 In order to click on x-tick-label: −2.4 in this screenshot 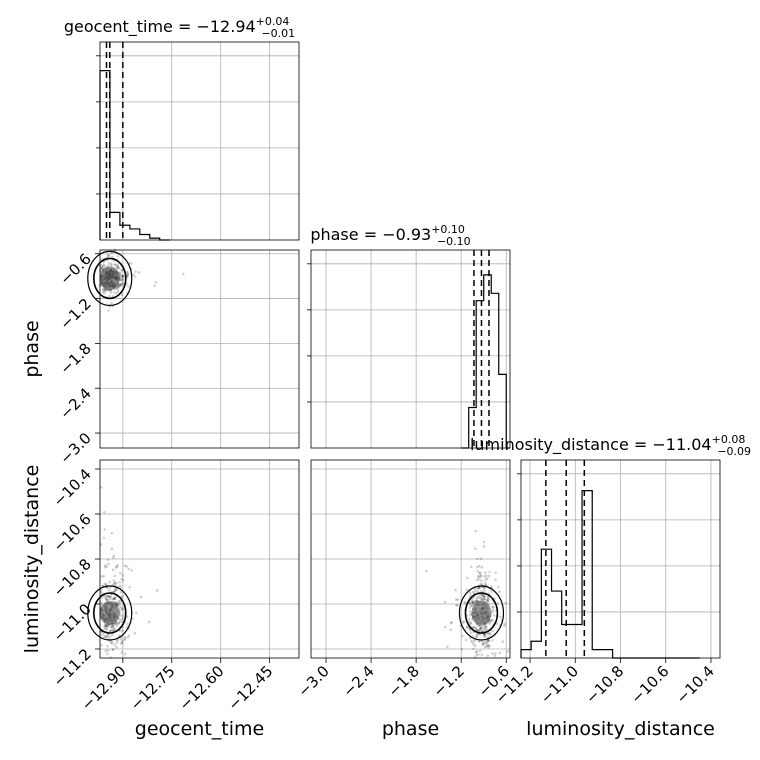, I will do `click(358, 681)`.